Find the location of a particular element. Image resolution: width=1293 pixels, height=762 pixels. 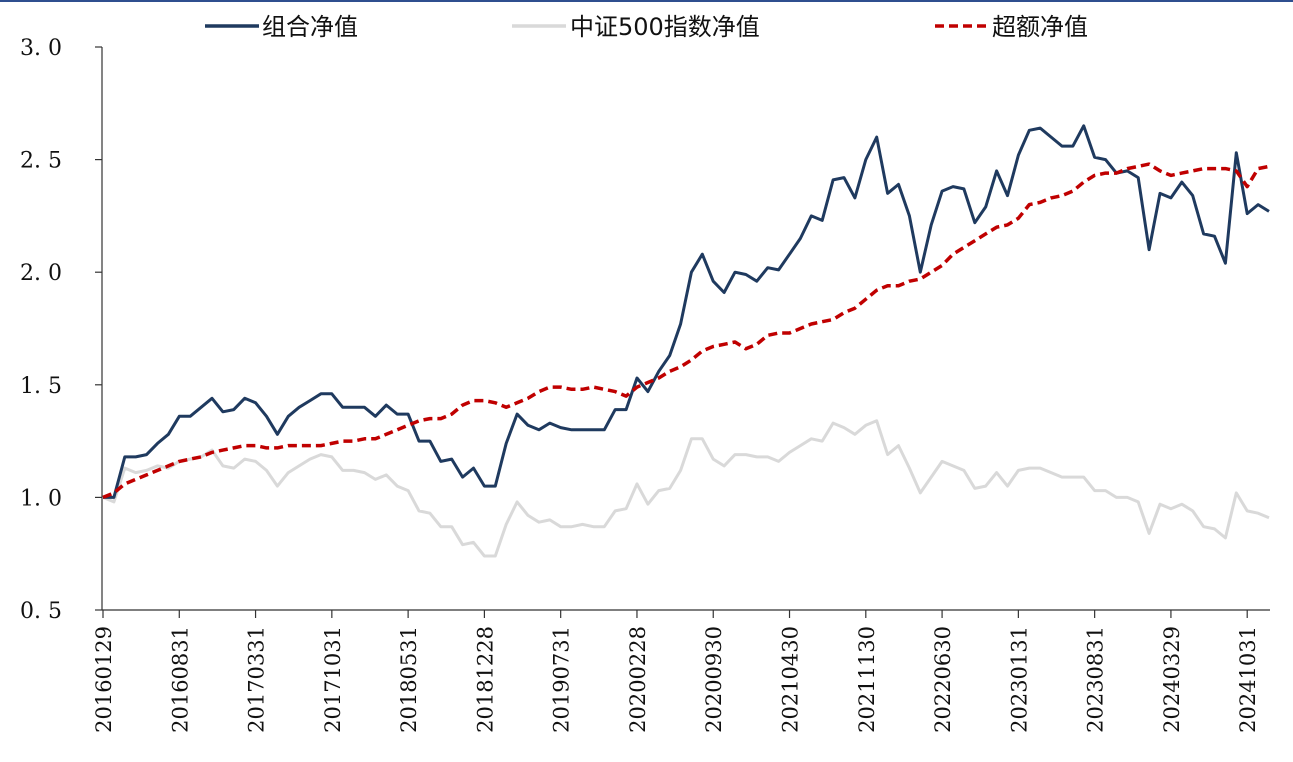

y-tick-label: 3. 0 is located at coordinates (41, 48).